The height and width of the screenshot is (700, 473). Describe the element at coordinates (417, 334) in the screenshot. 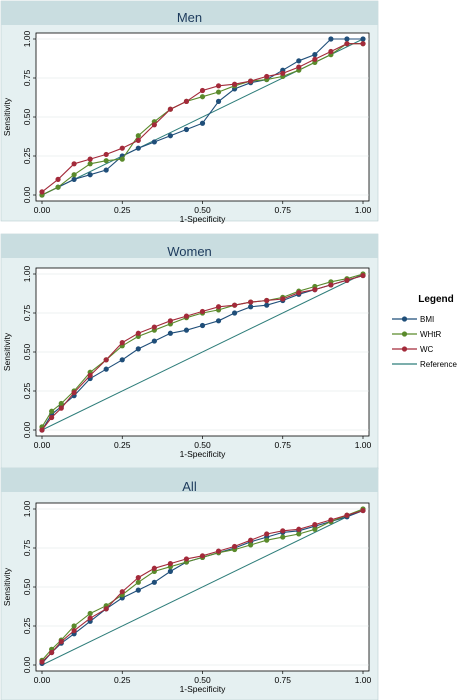

I see `legend-item-whtr: WHtR` at that location.